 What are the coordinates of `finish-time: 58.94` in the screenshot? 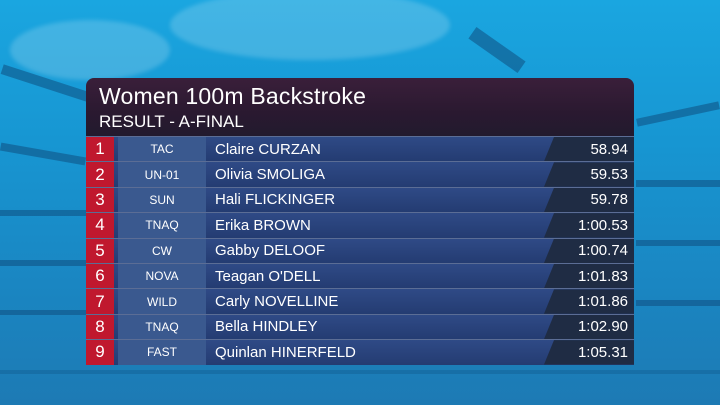 It's located at (609, 149).